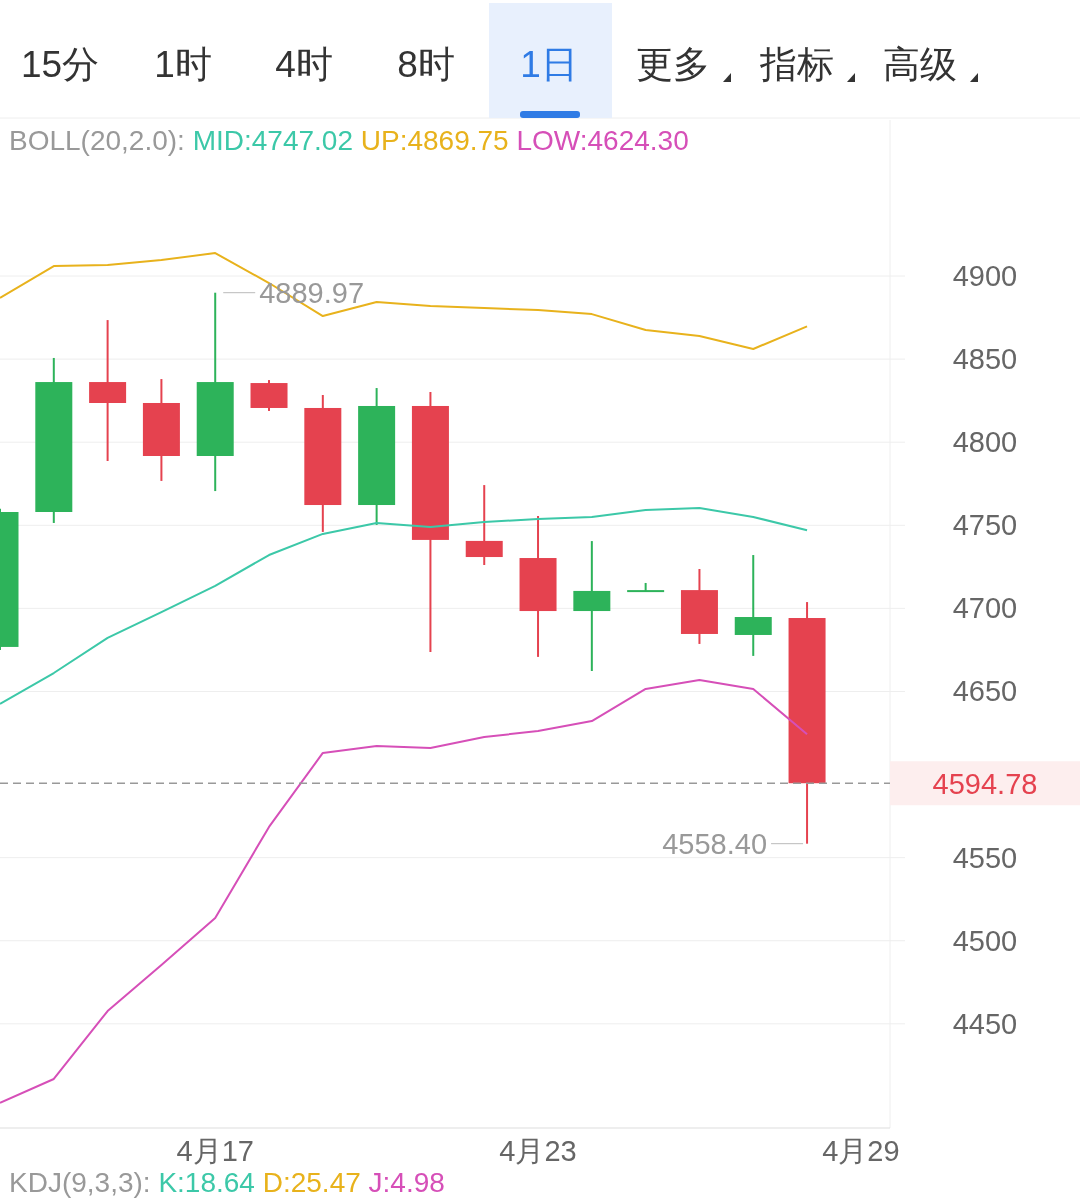 The image size is (1080, 1203). Describe the element at coordinates (715, 843) in the screenshot. I see `annotation: 4558.40` at that location.